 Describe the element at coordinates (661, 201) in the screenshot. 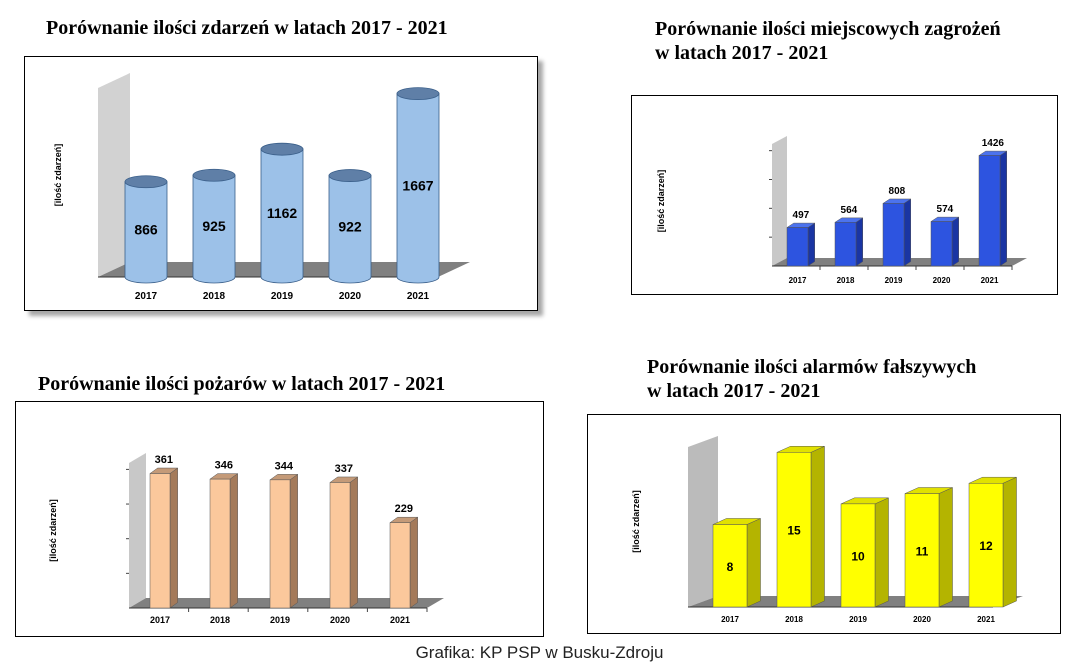

I see `chart-2-y-axis-label: [ilość zdarzeń]` at that location.